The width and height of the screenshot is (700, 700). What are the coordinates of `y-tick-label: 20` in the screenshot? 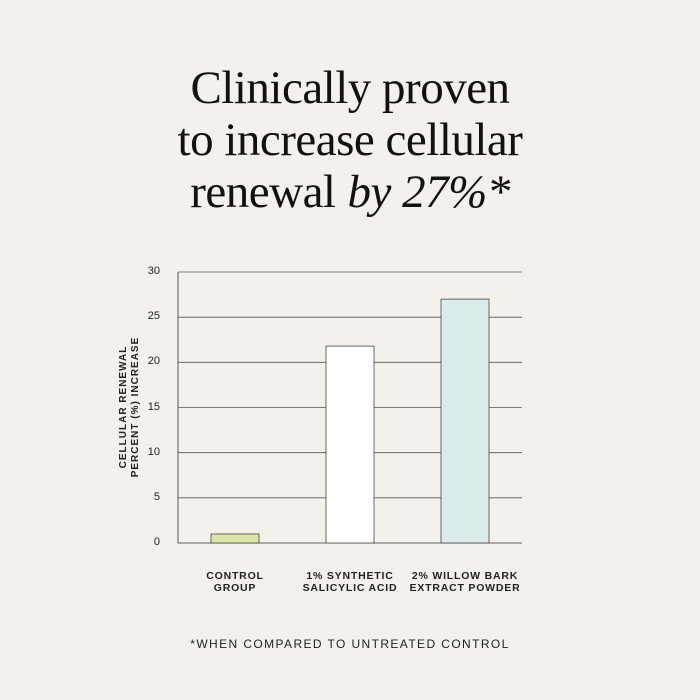 It's located at (153, 361).